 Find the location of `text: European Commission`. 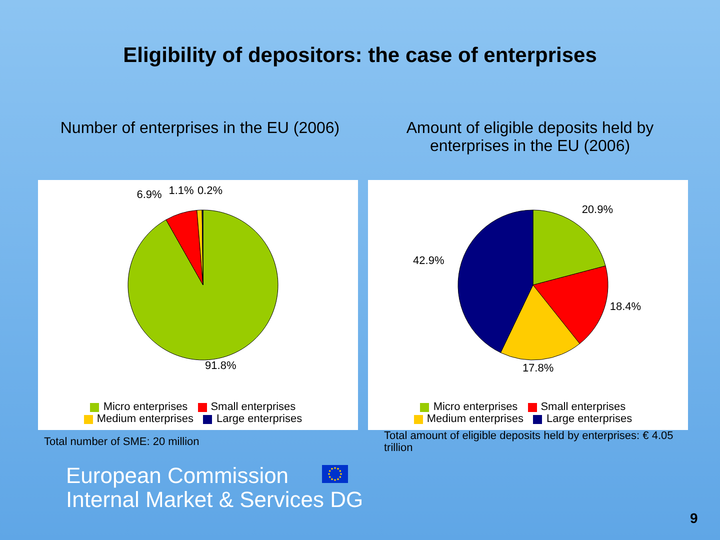

text: European Commission is located at coordinates (178, 475).